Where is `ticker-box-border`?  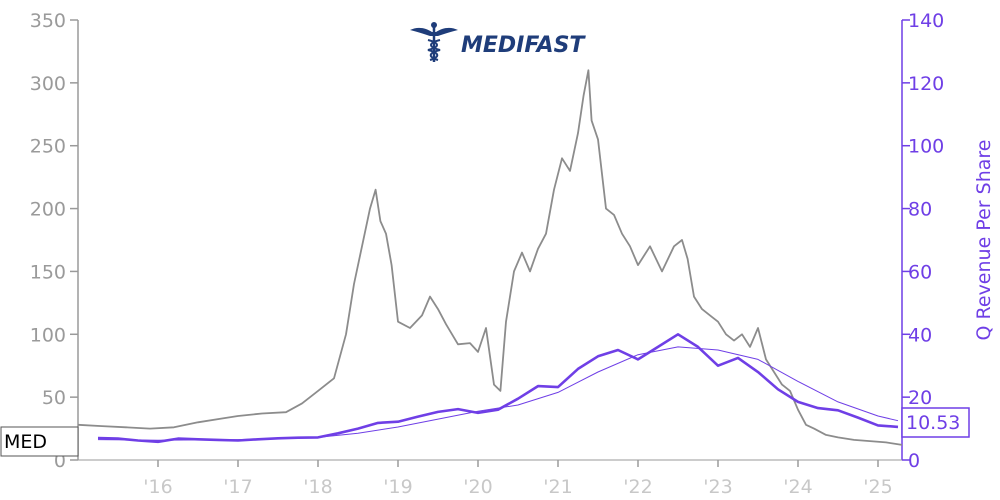 ticker-box-border is located at coordinates (39, 441).